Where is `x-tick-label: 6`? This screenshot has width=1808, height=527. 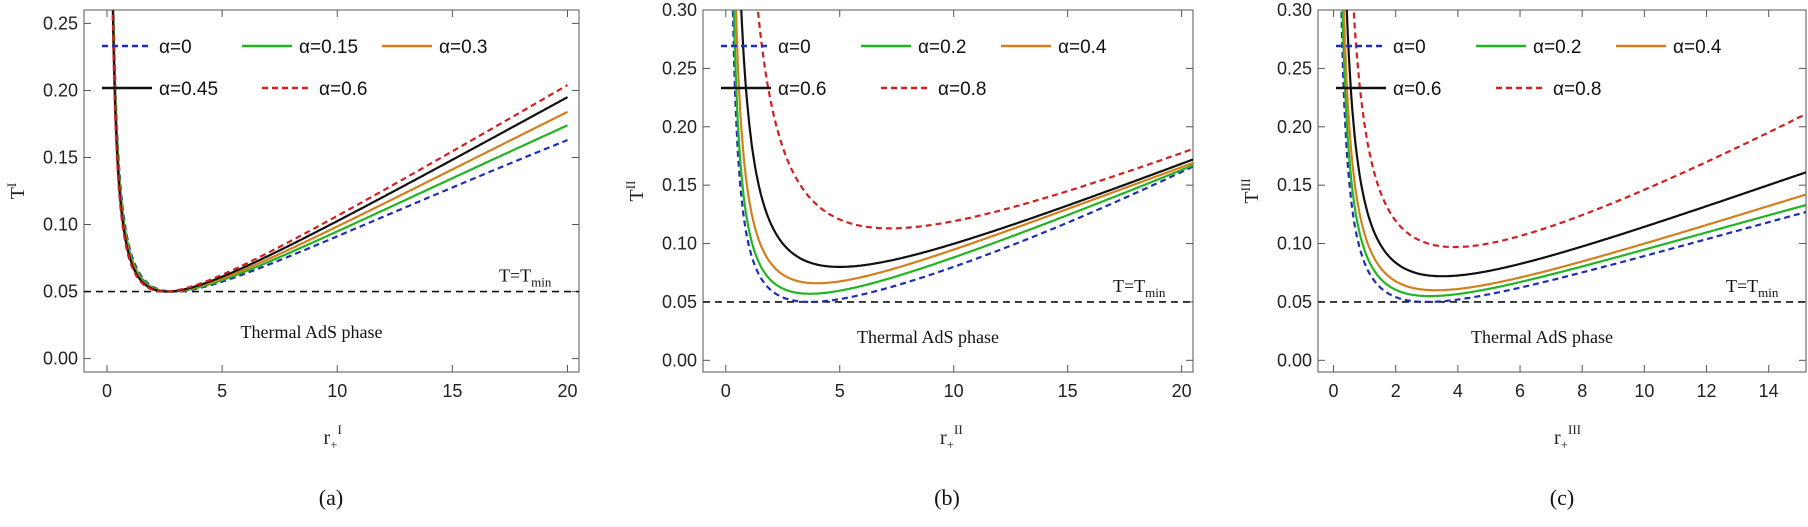 x-tick-label: 6 is located at coordinates (1520, 391).